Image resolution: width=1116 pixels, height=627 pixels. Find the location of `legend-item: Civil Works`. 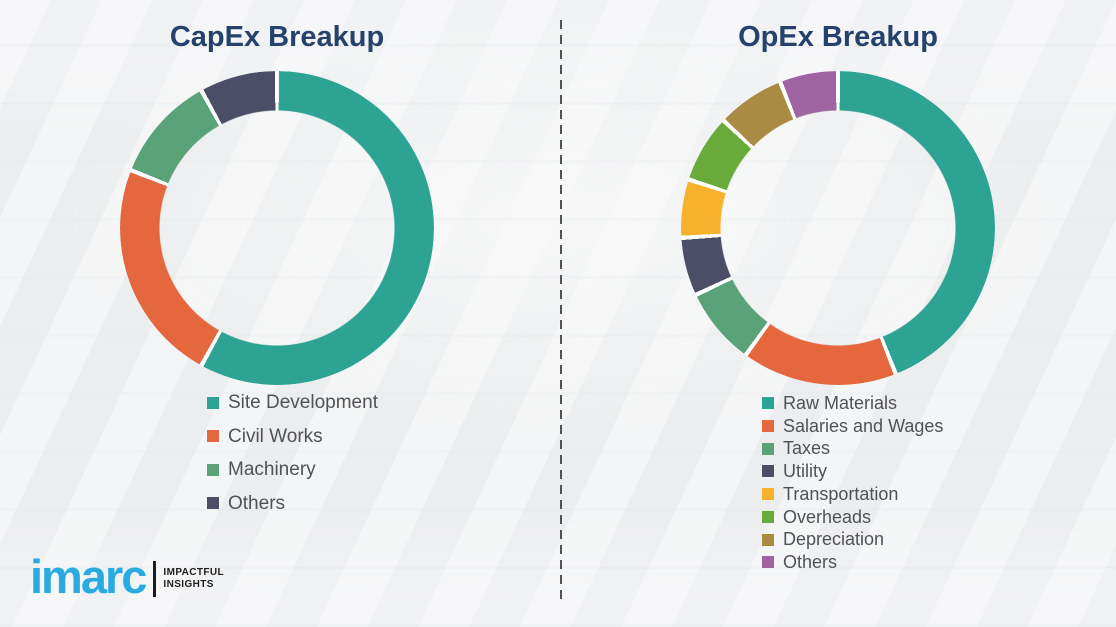

legend-item: Civil Works is located at coordinates (292, 436).